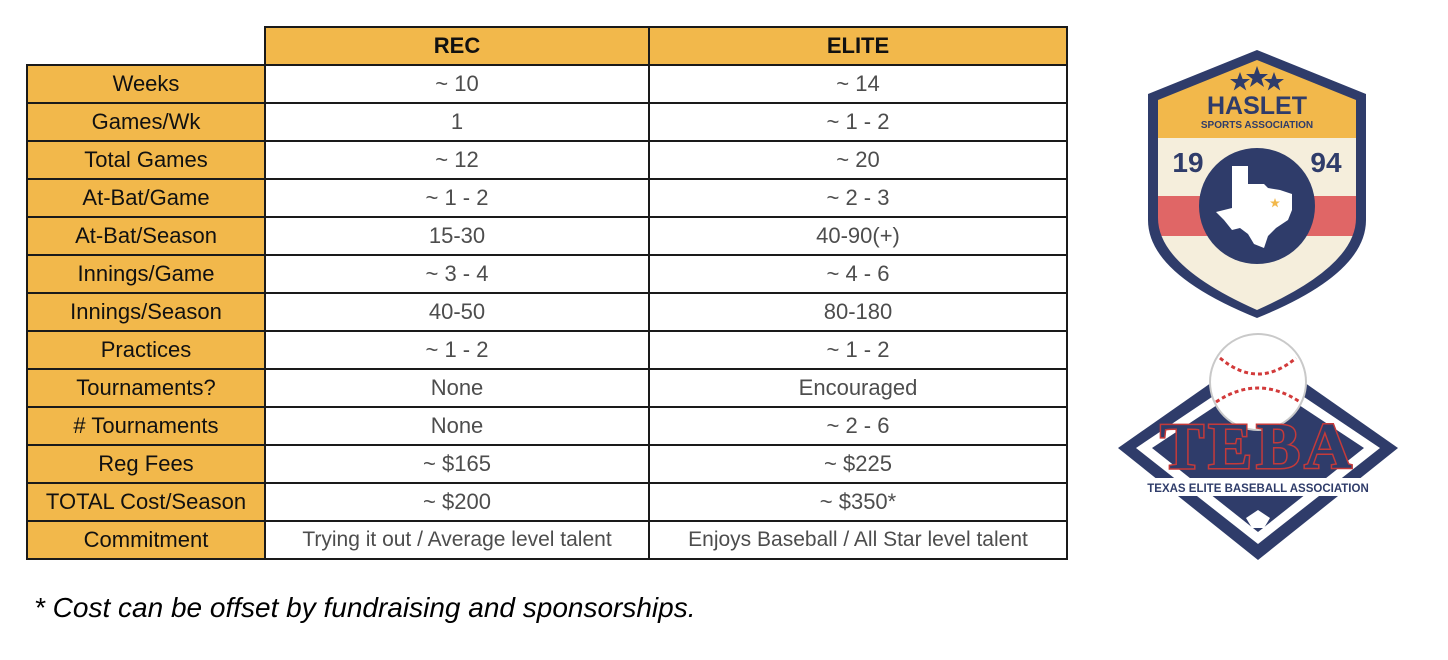  What do you see at coordinates (858, 236) in the screenshot?
I see `elite-value: 40-90(+)` at bounding box center [858, 236].